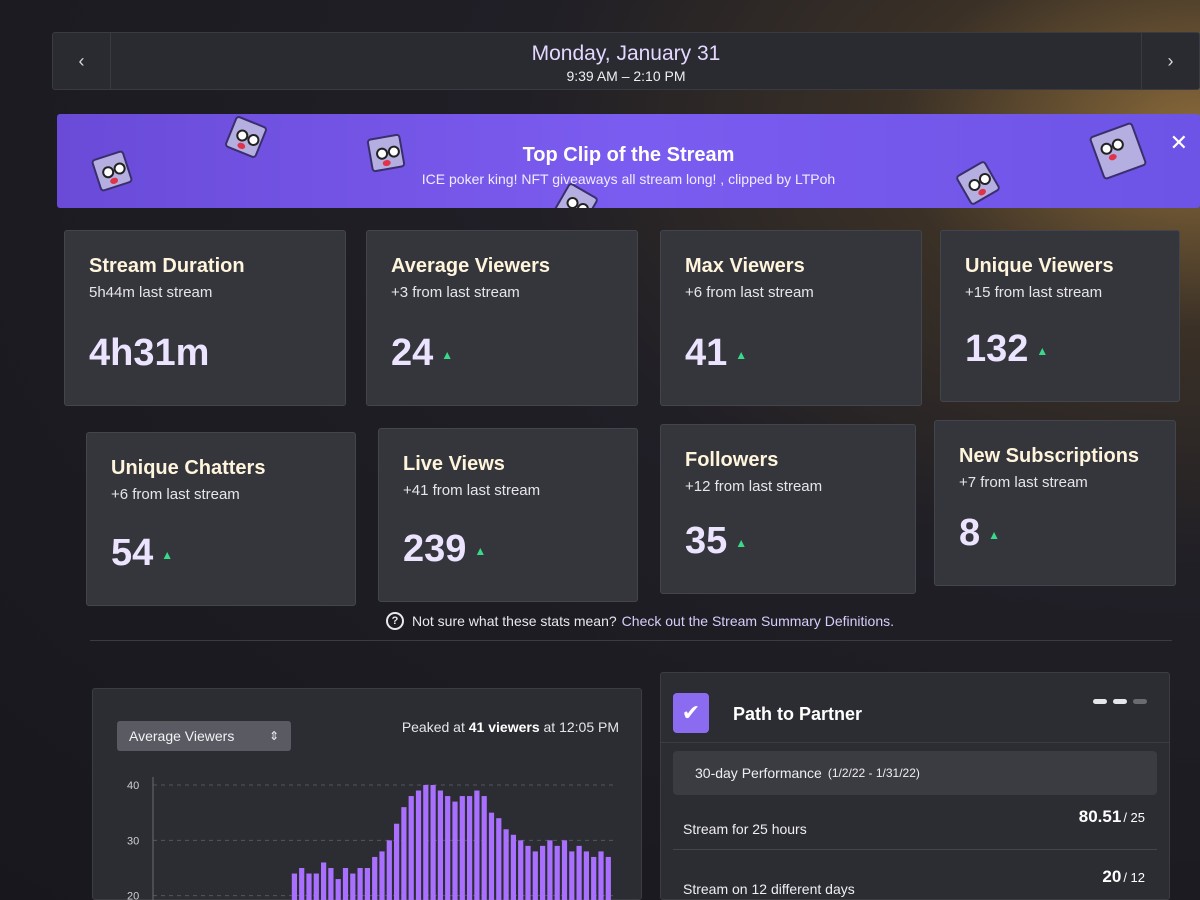  I want to click on stat-card-stream-duration: Stream Duration 5h44m last stream 4h31m, so click(205, 318).